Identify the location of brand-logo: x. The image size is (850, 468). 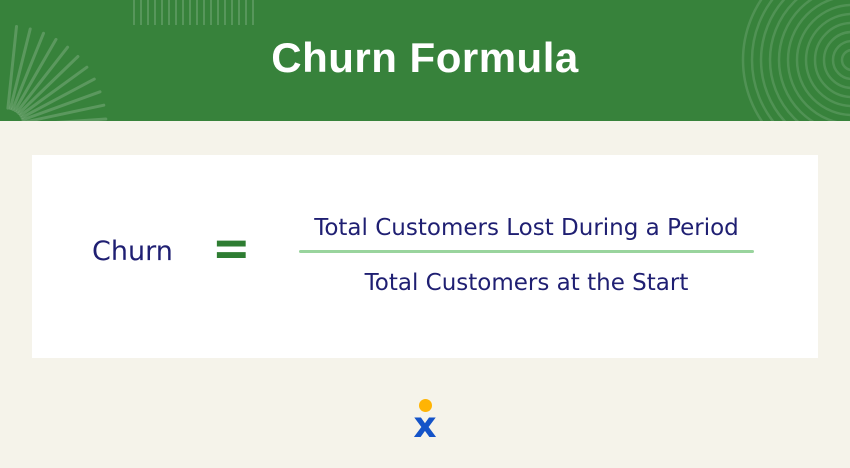
(425, 422).